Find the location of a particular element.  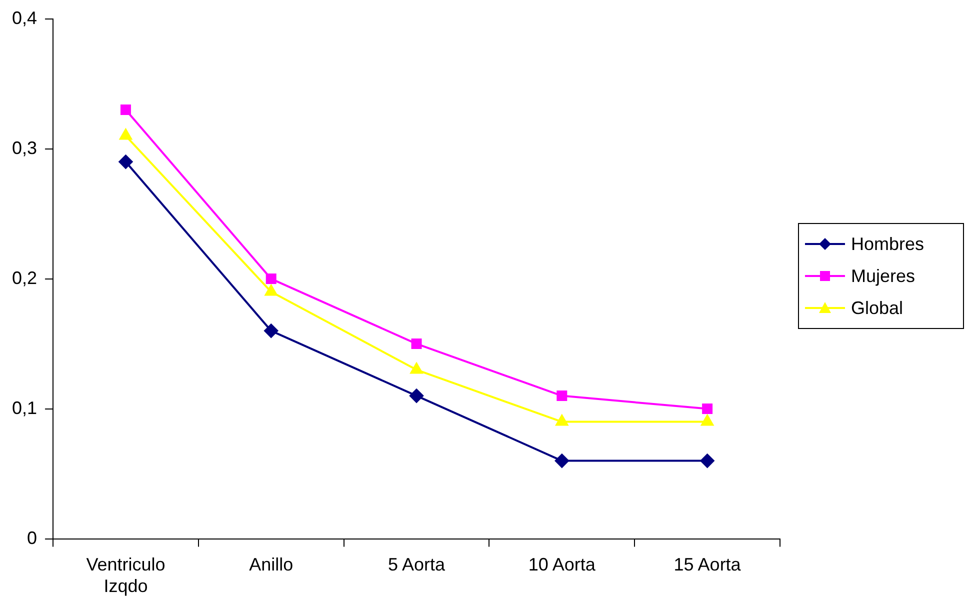

y-tick-label: 0,4 is located at coordinates (25, 18).